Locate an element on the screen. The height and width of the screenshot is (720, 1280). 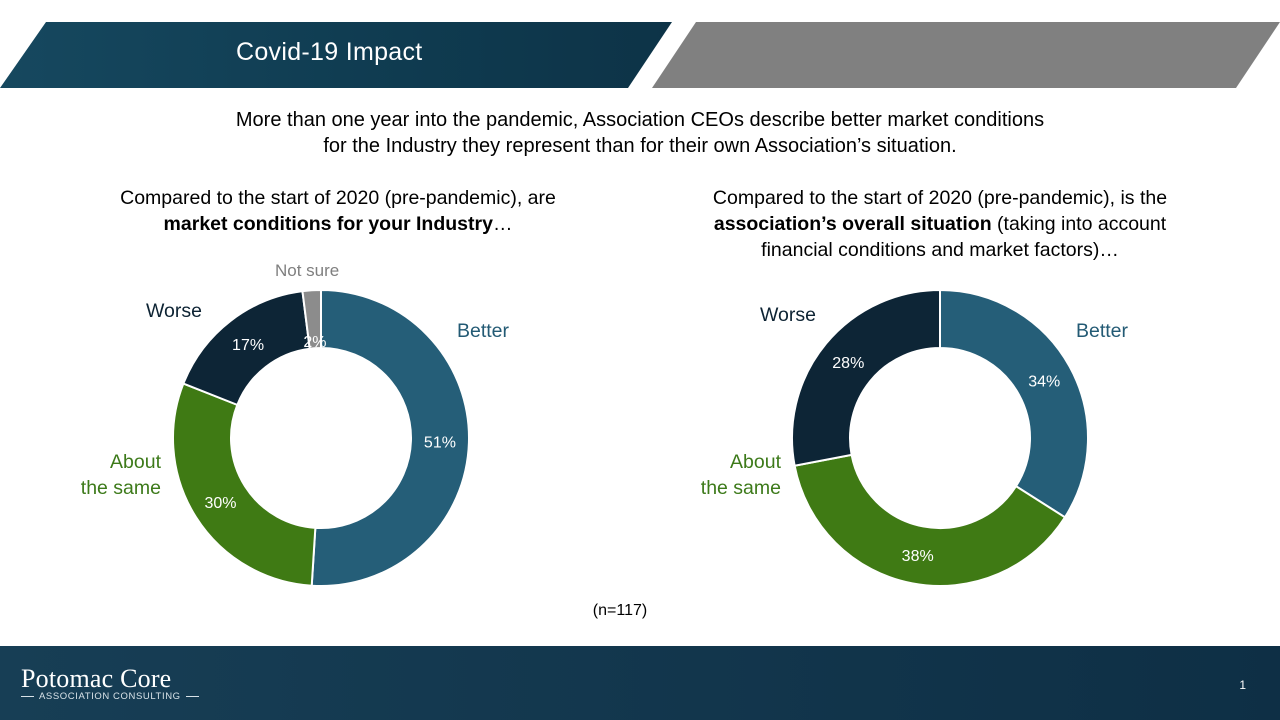
right-value-label-better: 34% is located at coordinates (1044, 382).